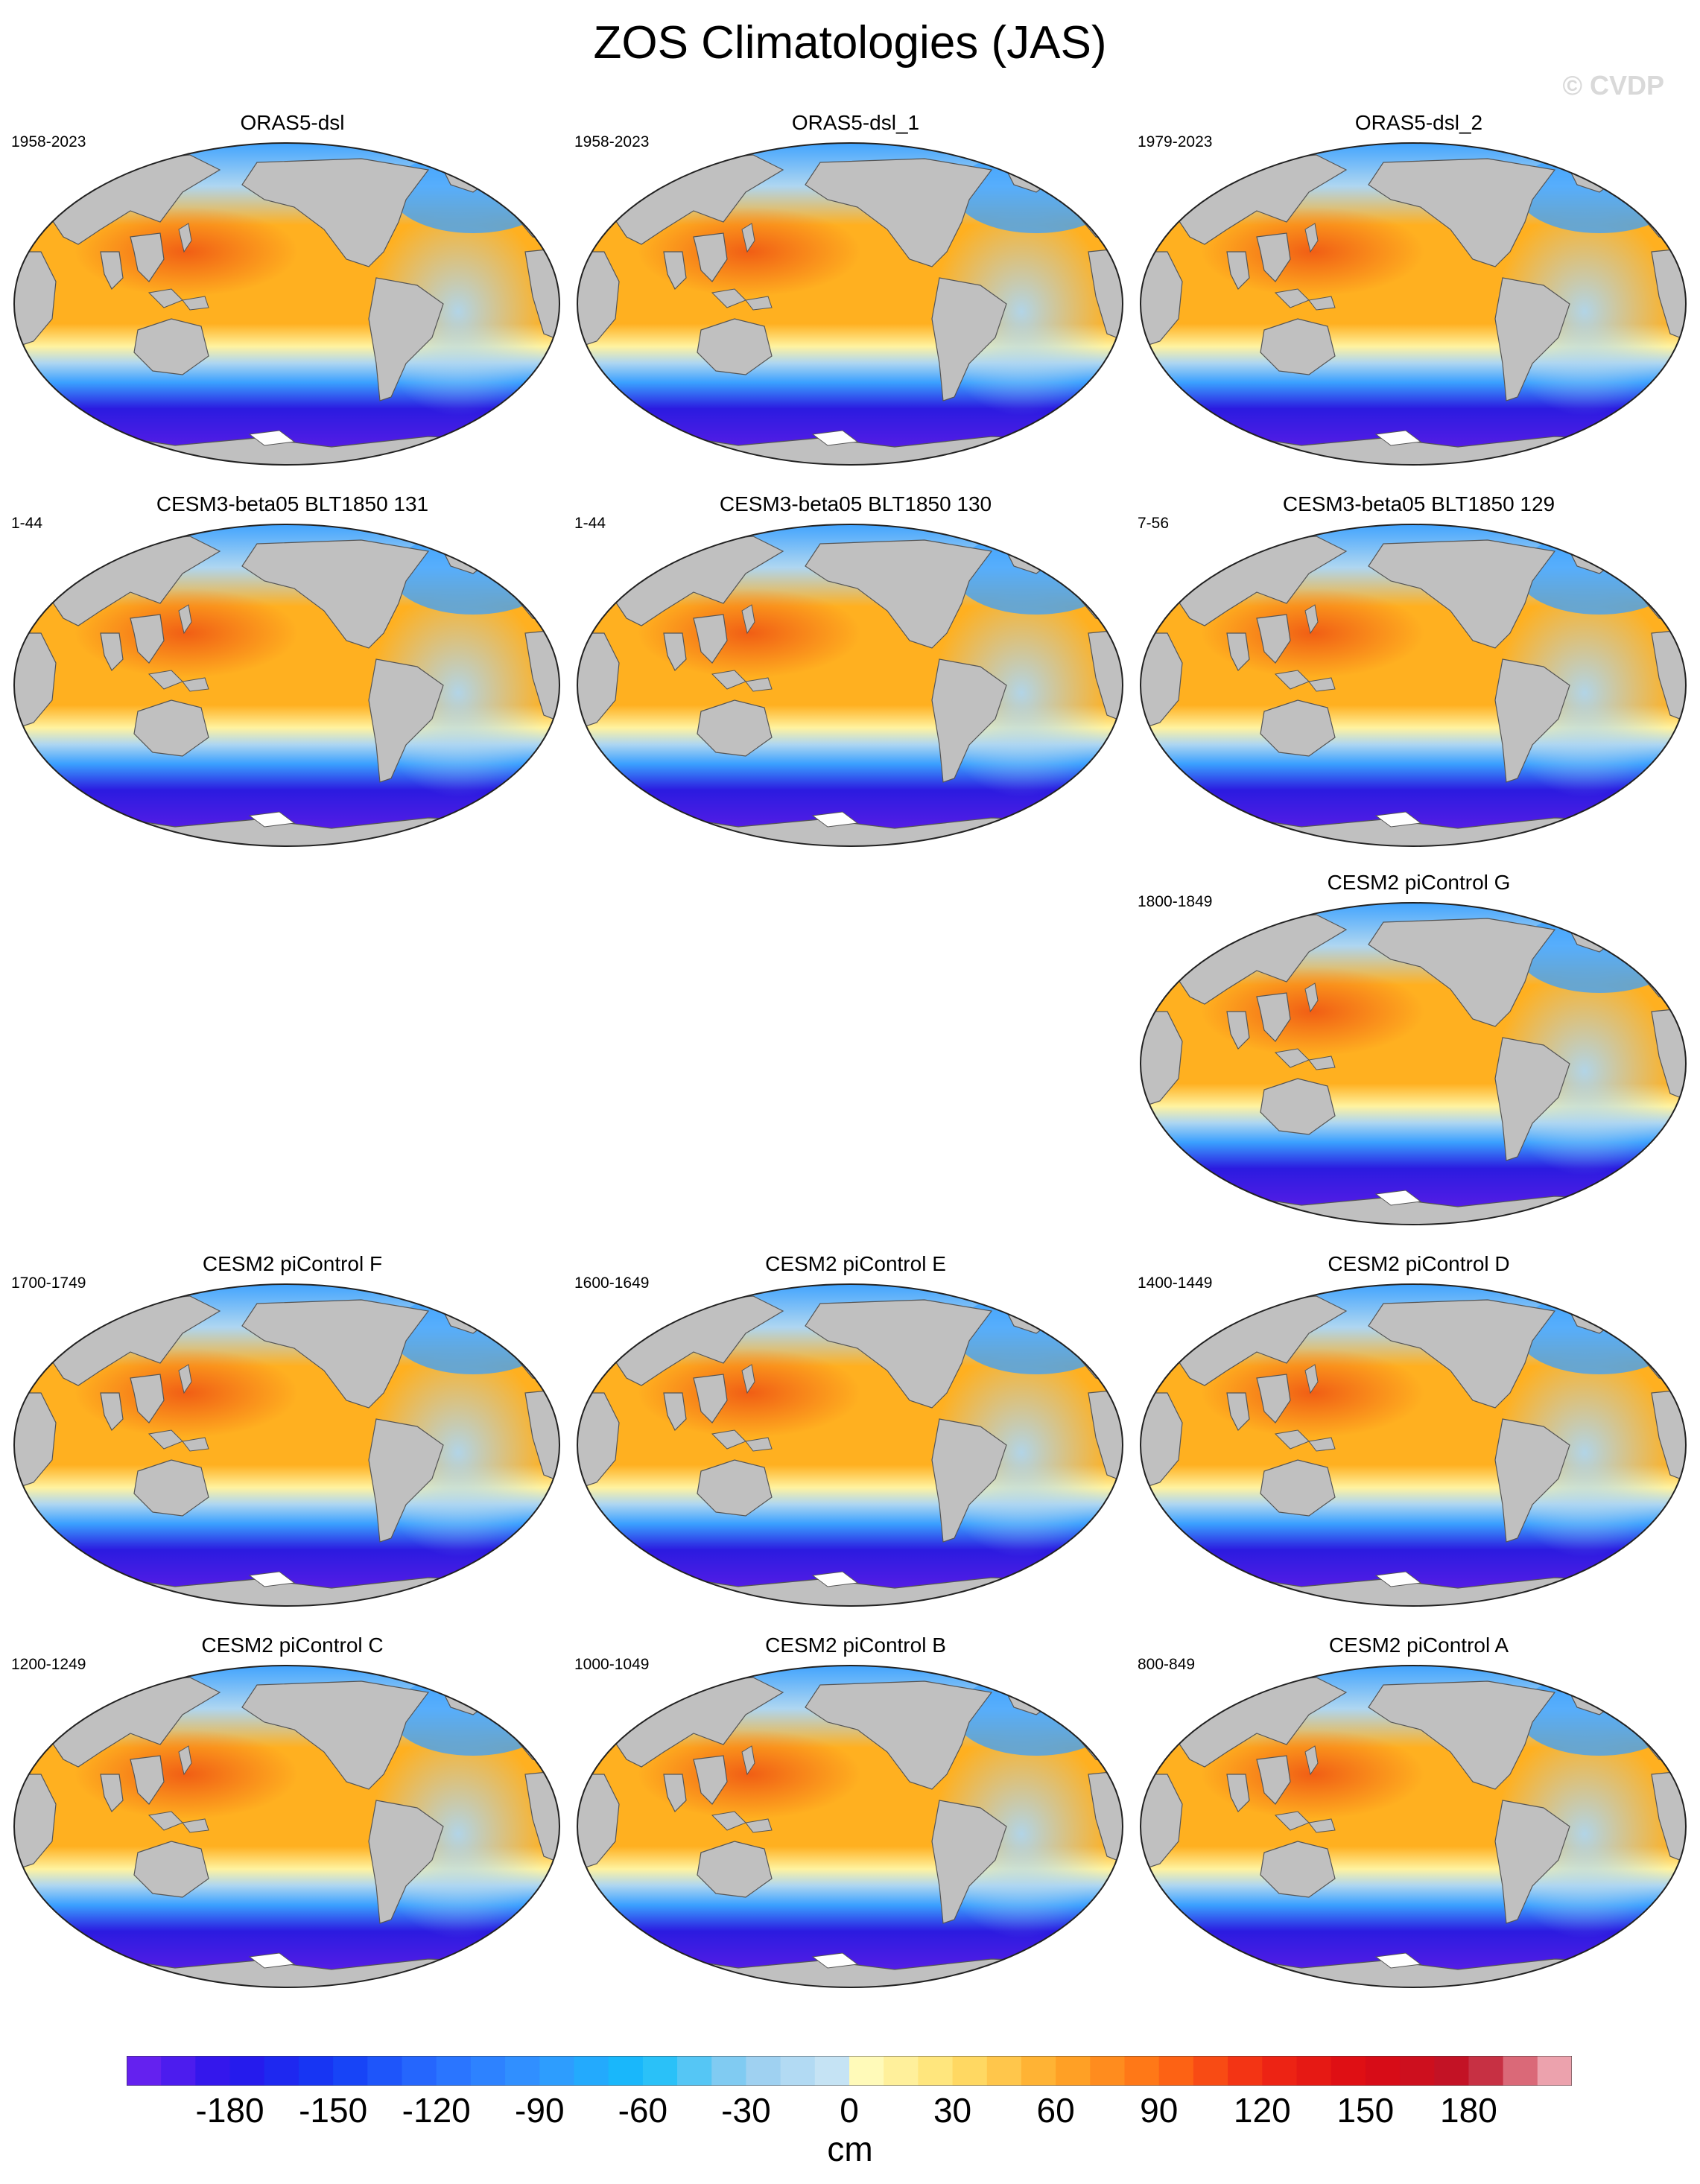 The width and height of the screenshot is (1700, 2184). I want to click on colorbar-tick-label: -180, so click(229, 2110).